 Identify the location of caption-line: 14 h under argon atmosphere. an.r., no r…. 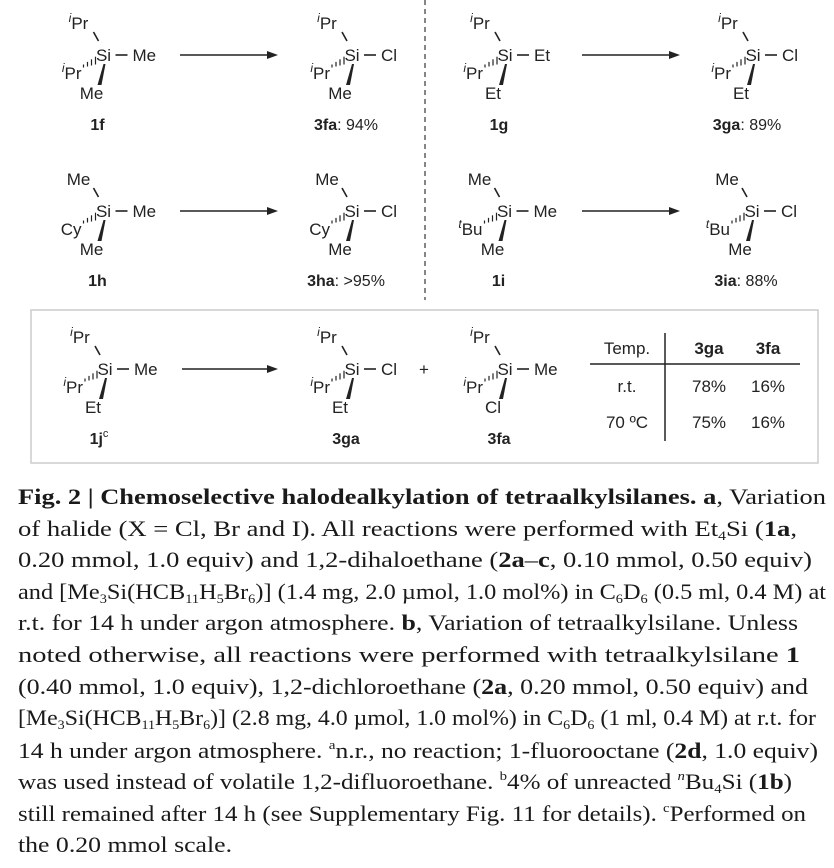
(418, 750).